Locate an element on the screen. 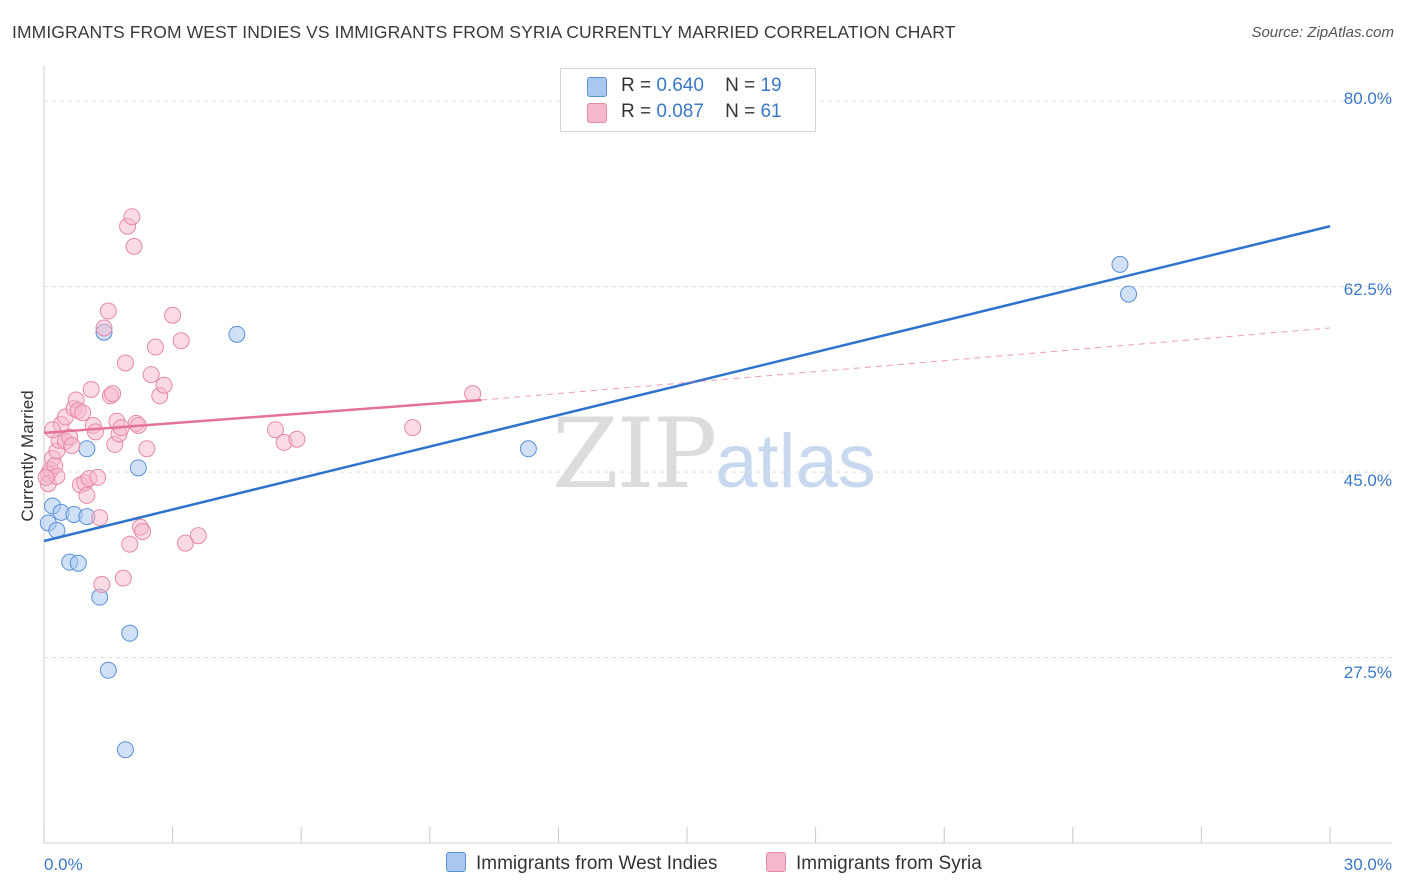 This screenshot has height=892, width=1406. bottom-legend-swatch-pink is located at coordinates (776, 862).